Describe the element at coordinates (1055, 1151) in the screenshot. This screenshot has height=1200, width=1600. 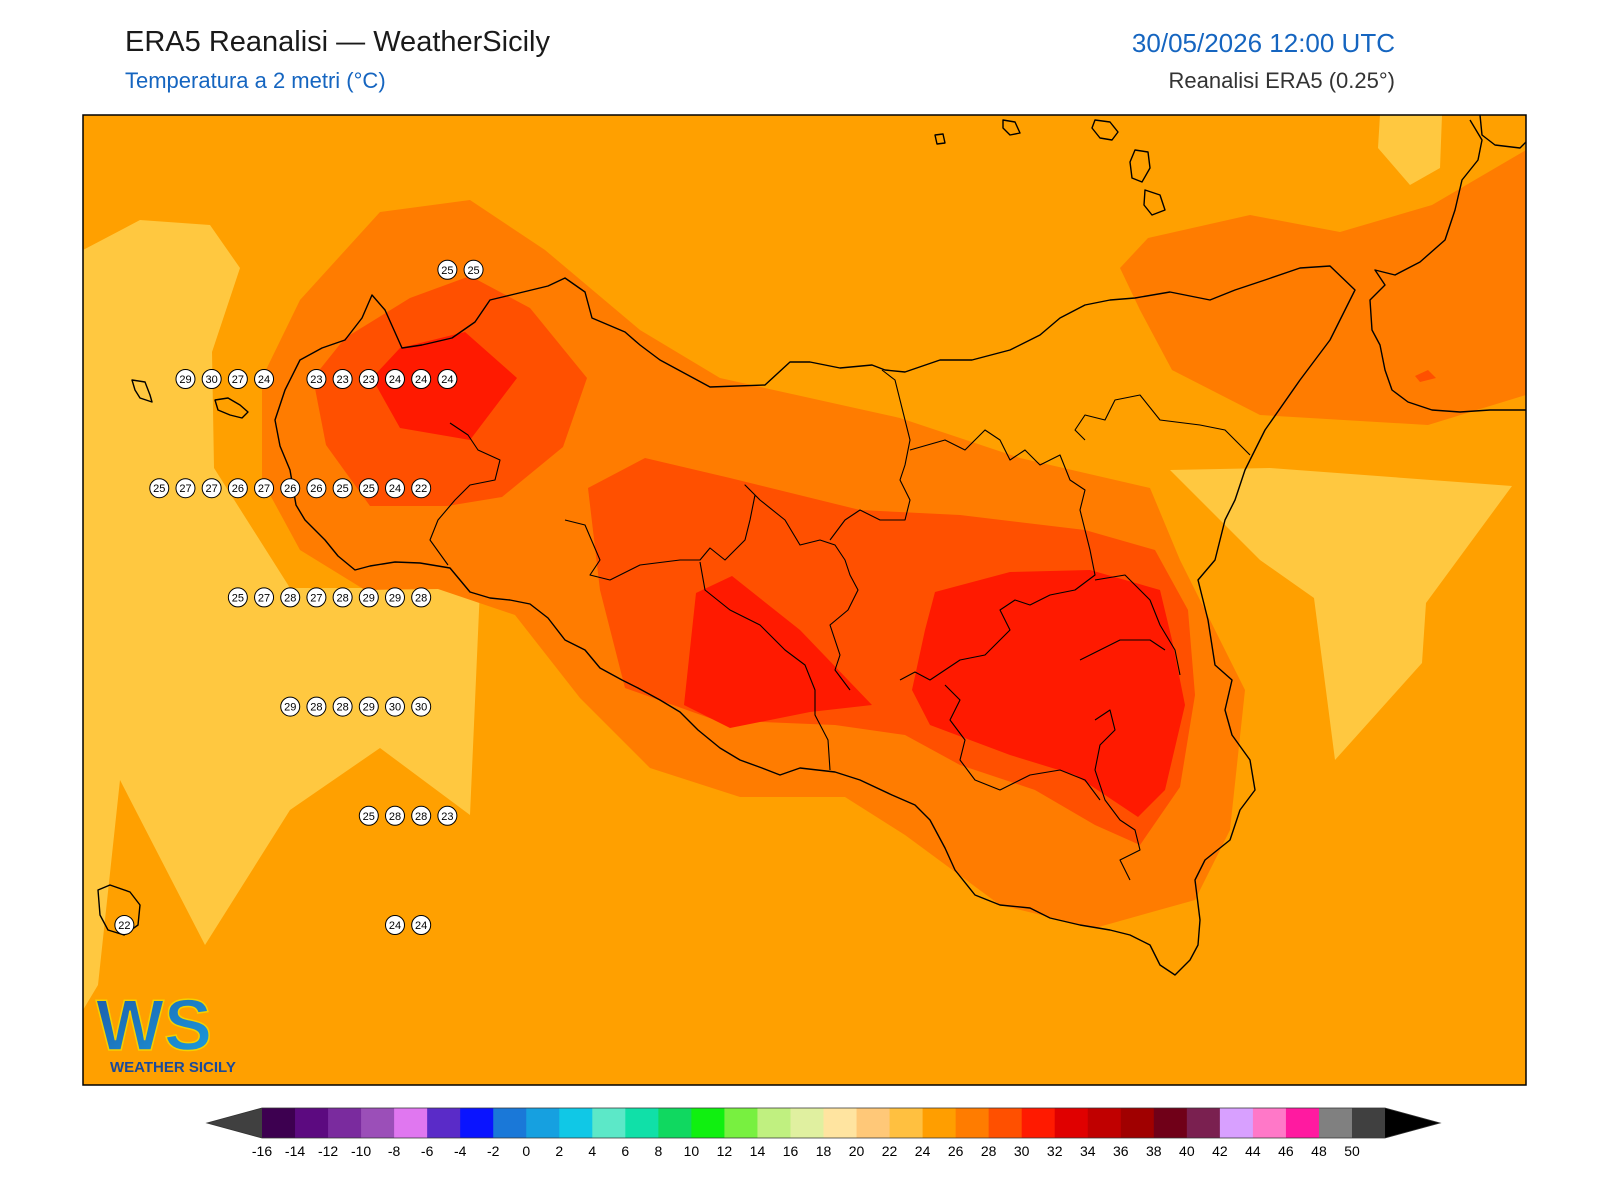
I see `colorbar-tick-label: 32` at that location.